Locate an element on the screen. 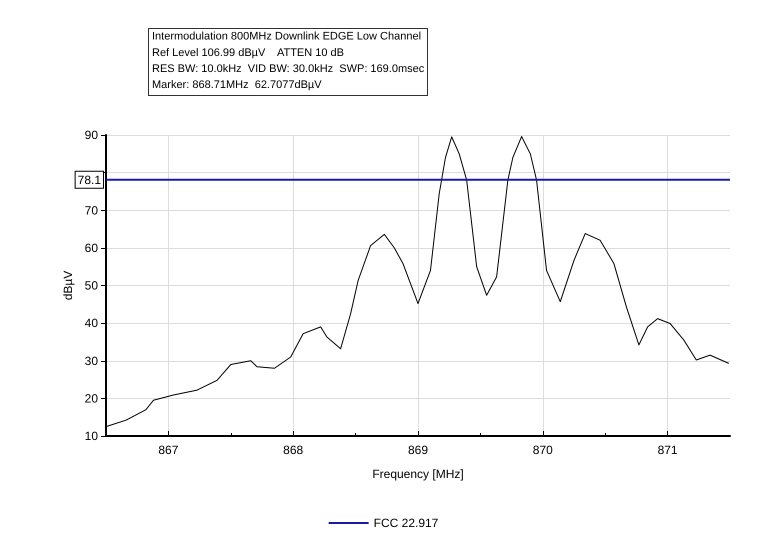 The image size is (767, 548). y-tick-label: 70 is located at coordinates (91, 210).